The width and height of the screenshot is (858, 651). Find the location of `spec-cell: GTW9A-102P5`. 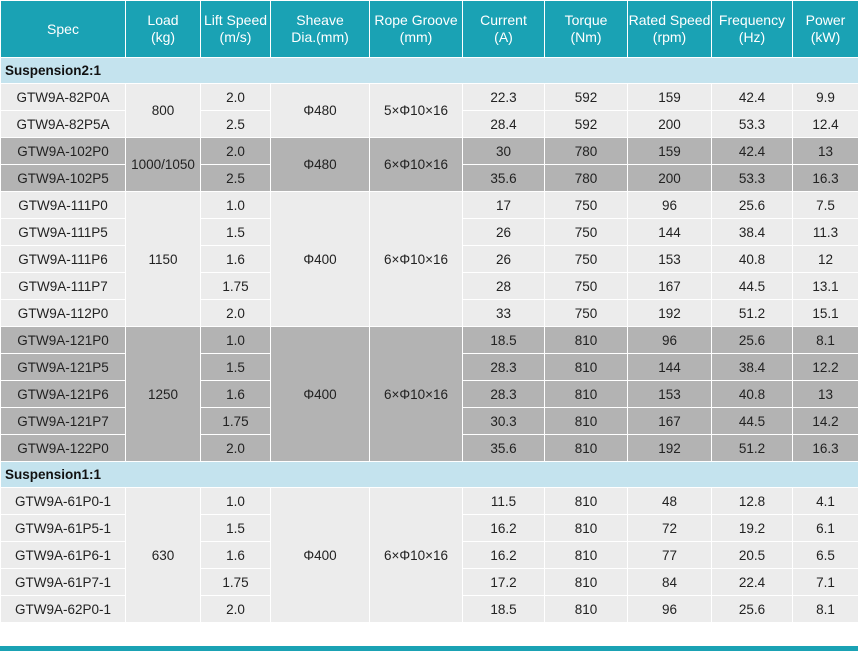

spec-cell: GTW9A-102P5 is located at coordinates (63, 178).